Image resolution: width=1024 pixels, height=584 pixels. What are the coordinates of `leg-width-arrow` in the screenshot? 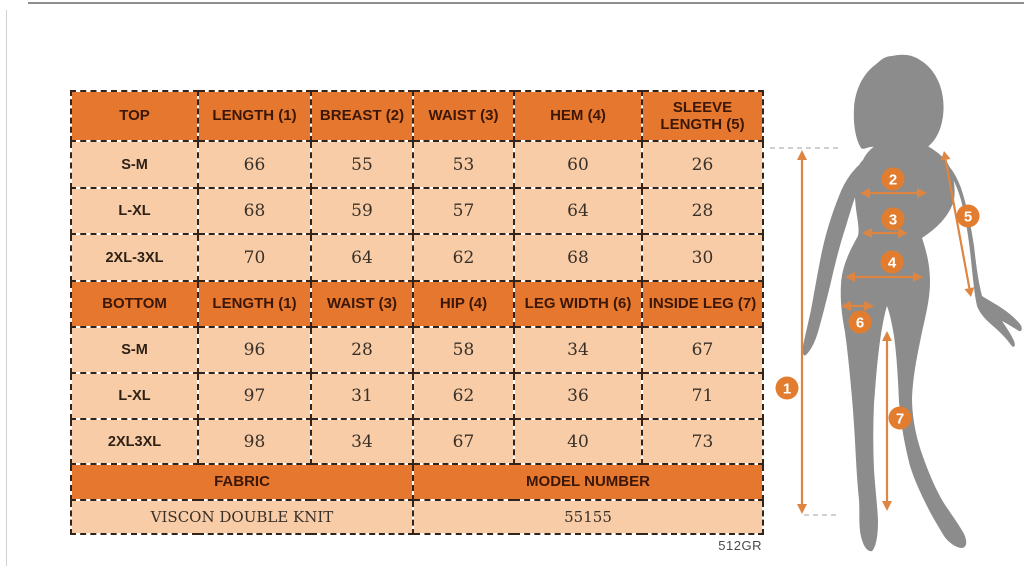 It's located at (857, 306).